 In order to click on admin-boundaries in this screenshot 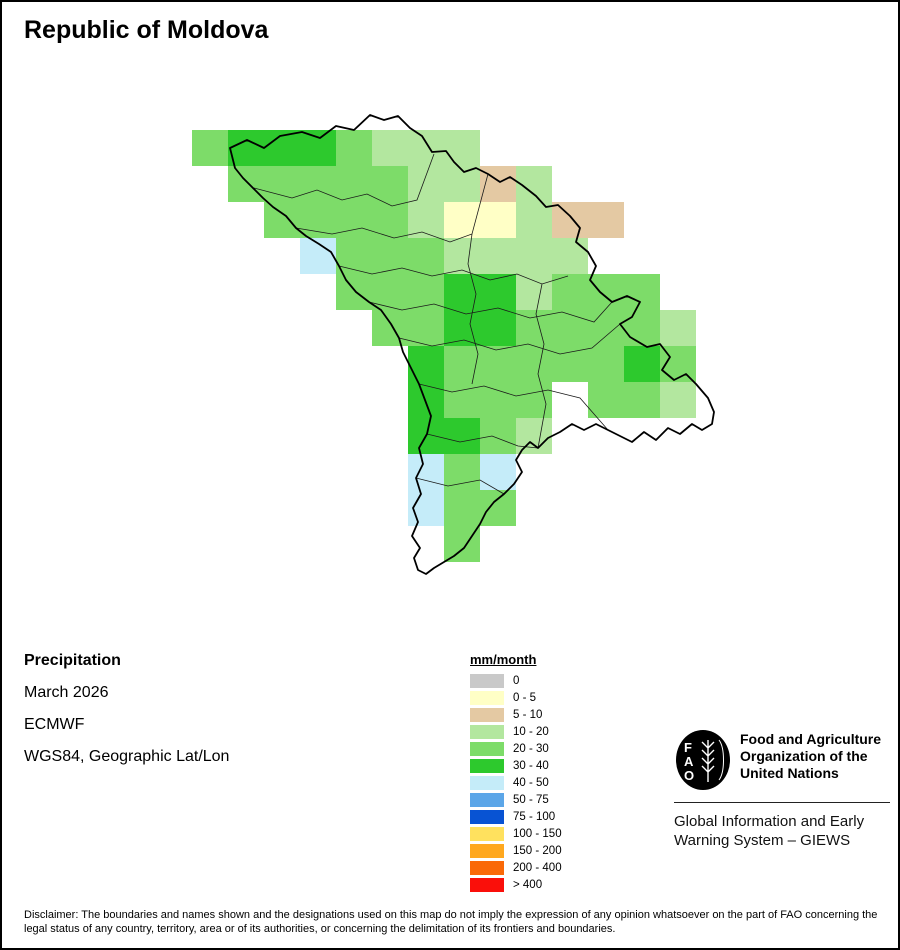, I will do `click(437, 324)`.